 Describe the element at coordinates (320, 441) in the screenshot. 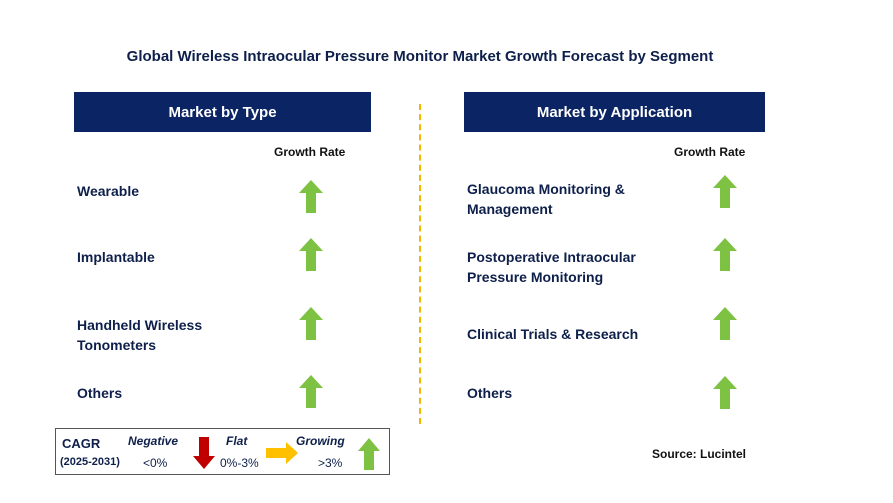

I see `legend-growing-label: Growing` at that location.